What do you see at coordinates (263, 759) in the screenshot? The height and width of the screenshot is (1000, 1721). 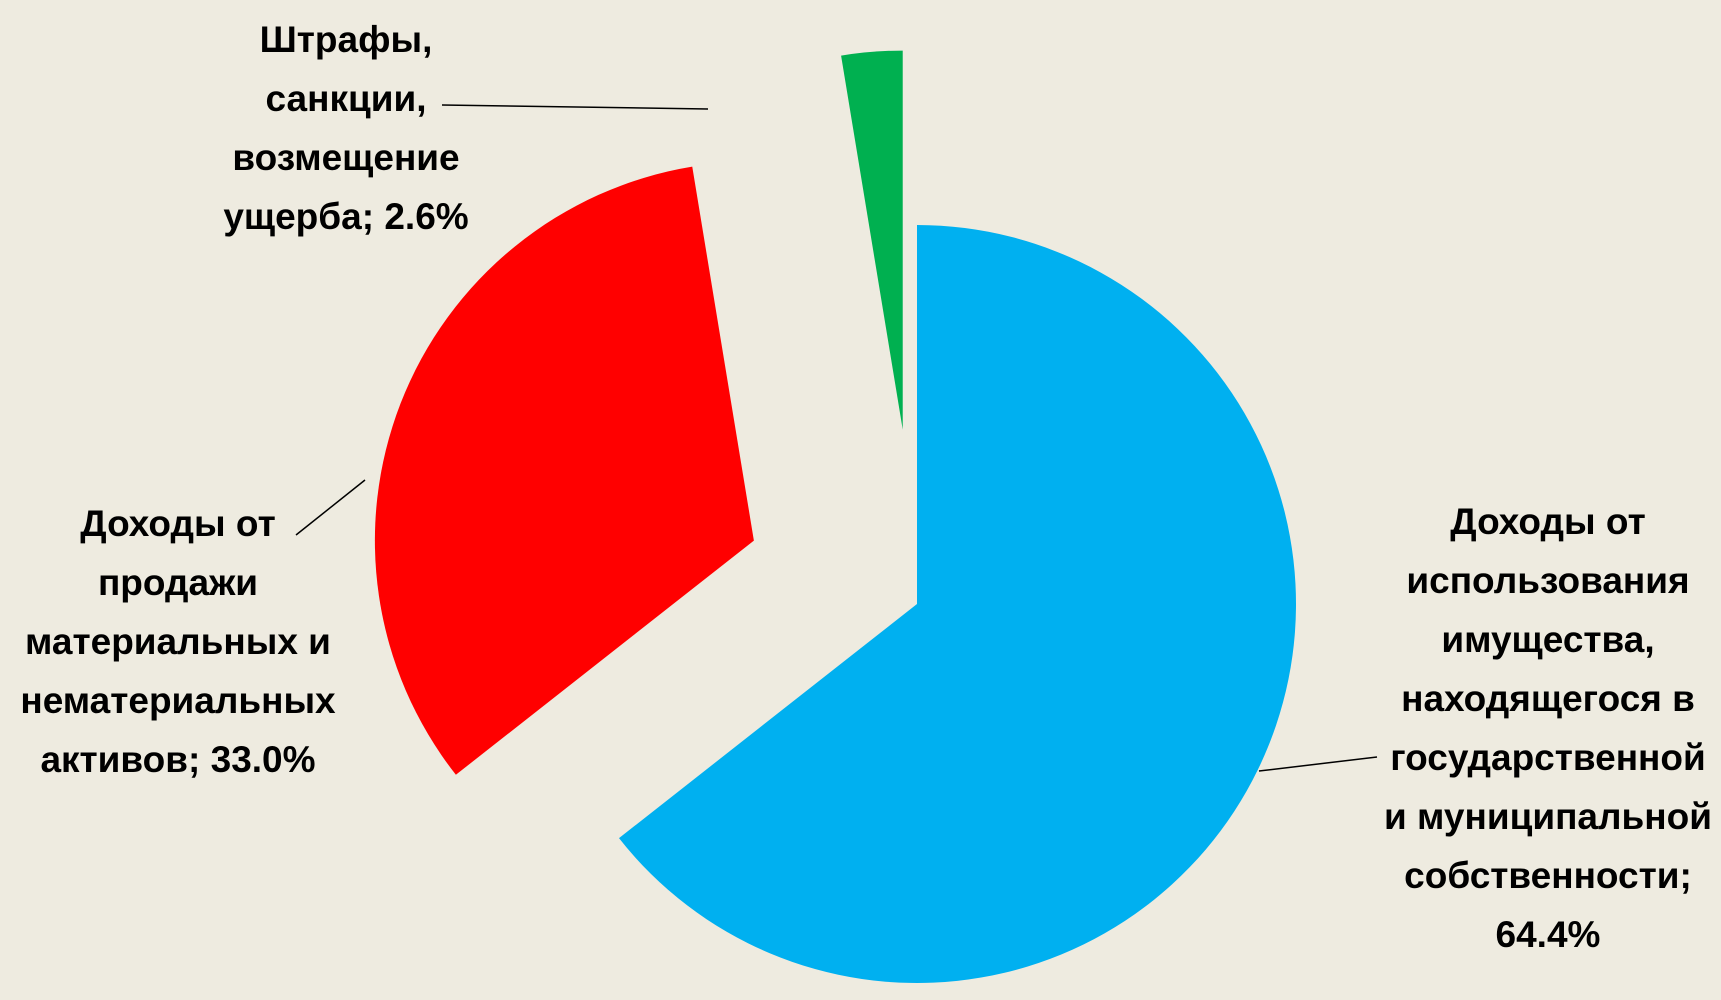 I see `value-label: 33.0%` at bounding box center [263, 759].